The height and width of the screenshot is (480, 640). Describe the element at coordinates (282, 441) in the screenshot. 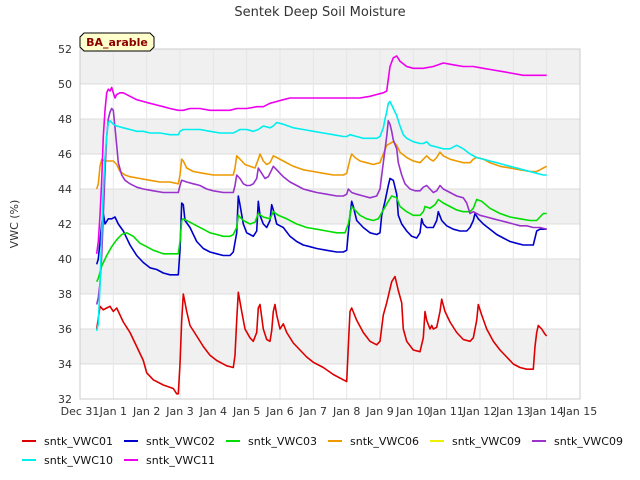

I see `legend-label: sntk_VWC03` at that location.